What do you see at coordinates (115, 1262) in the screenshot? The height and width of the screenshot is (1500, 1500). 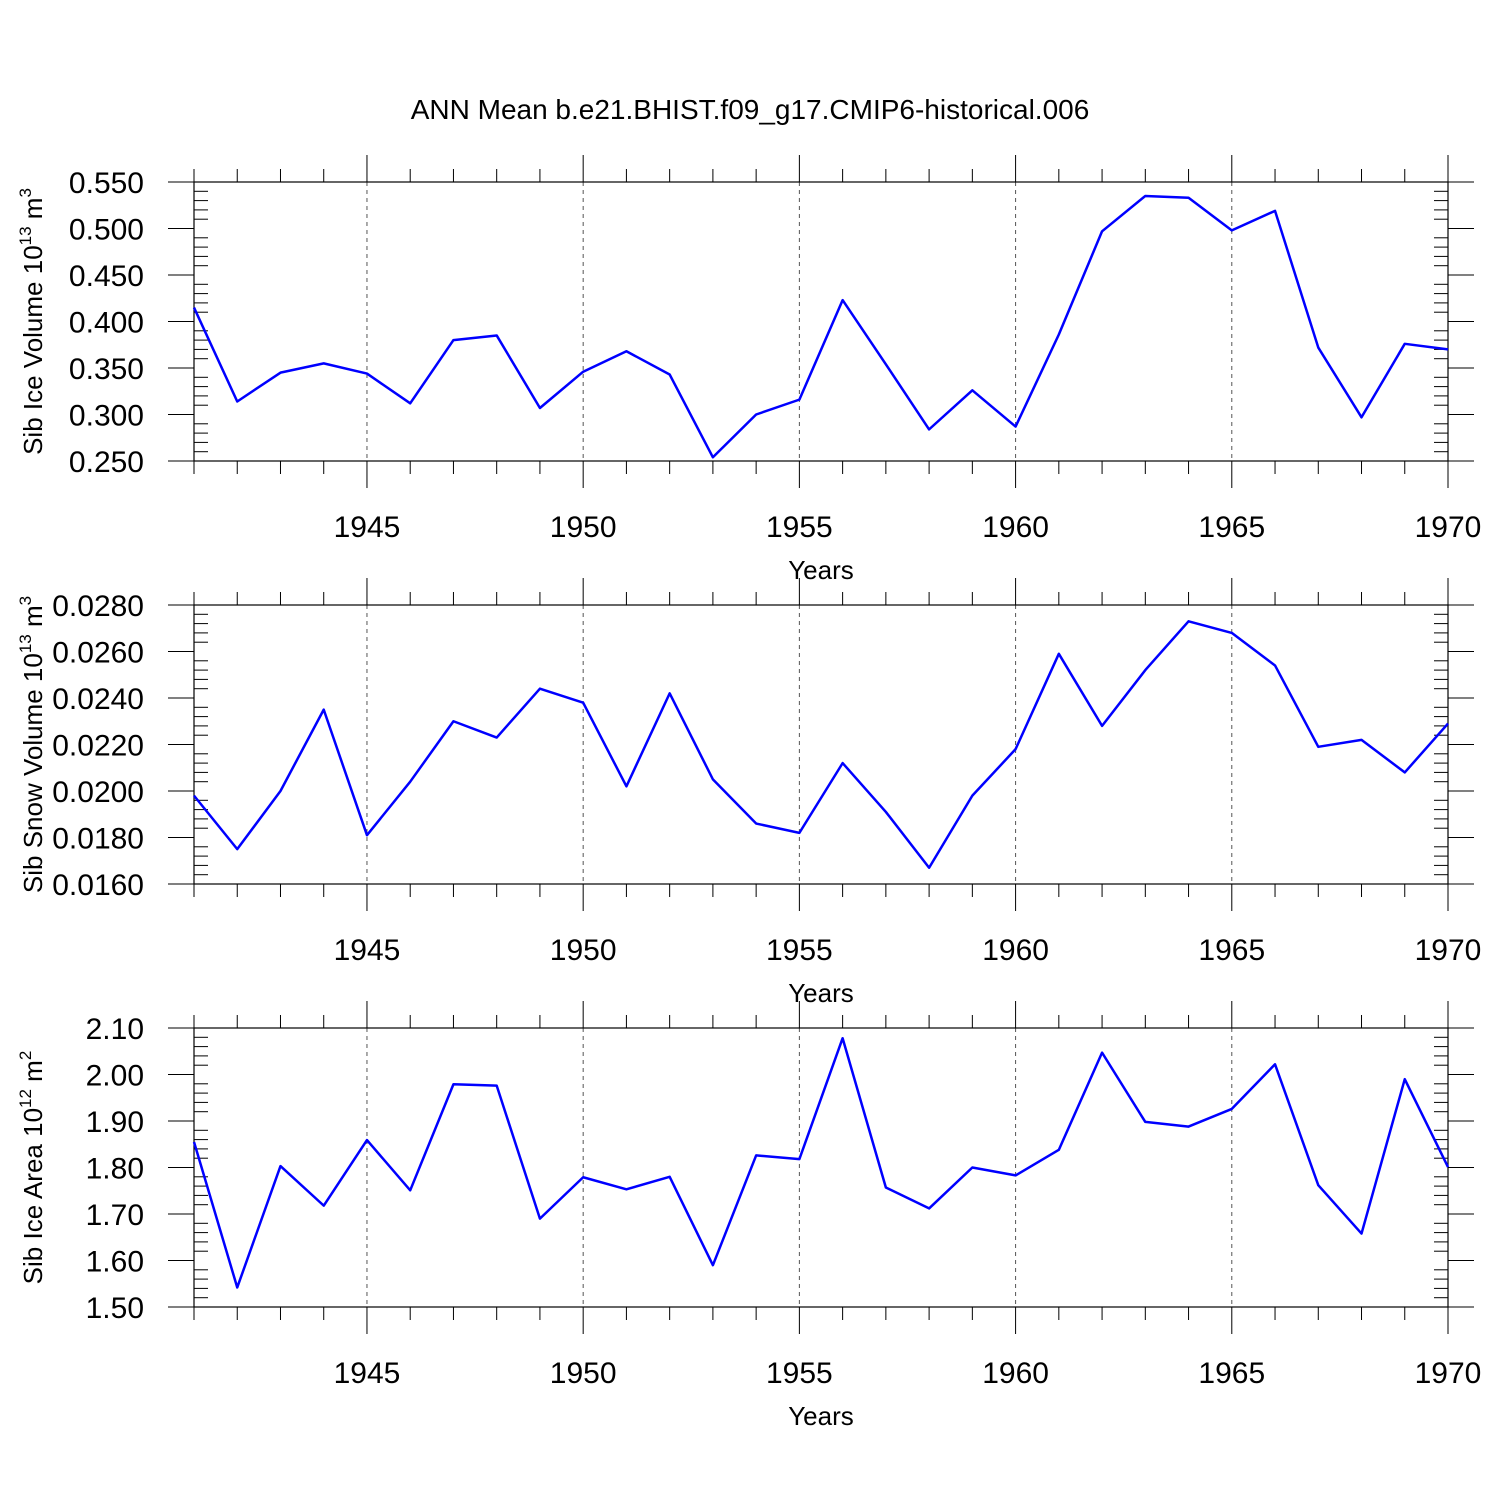 I see `y-tick-label: 1.60` at bounding box center [115, 1262].